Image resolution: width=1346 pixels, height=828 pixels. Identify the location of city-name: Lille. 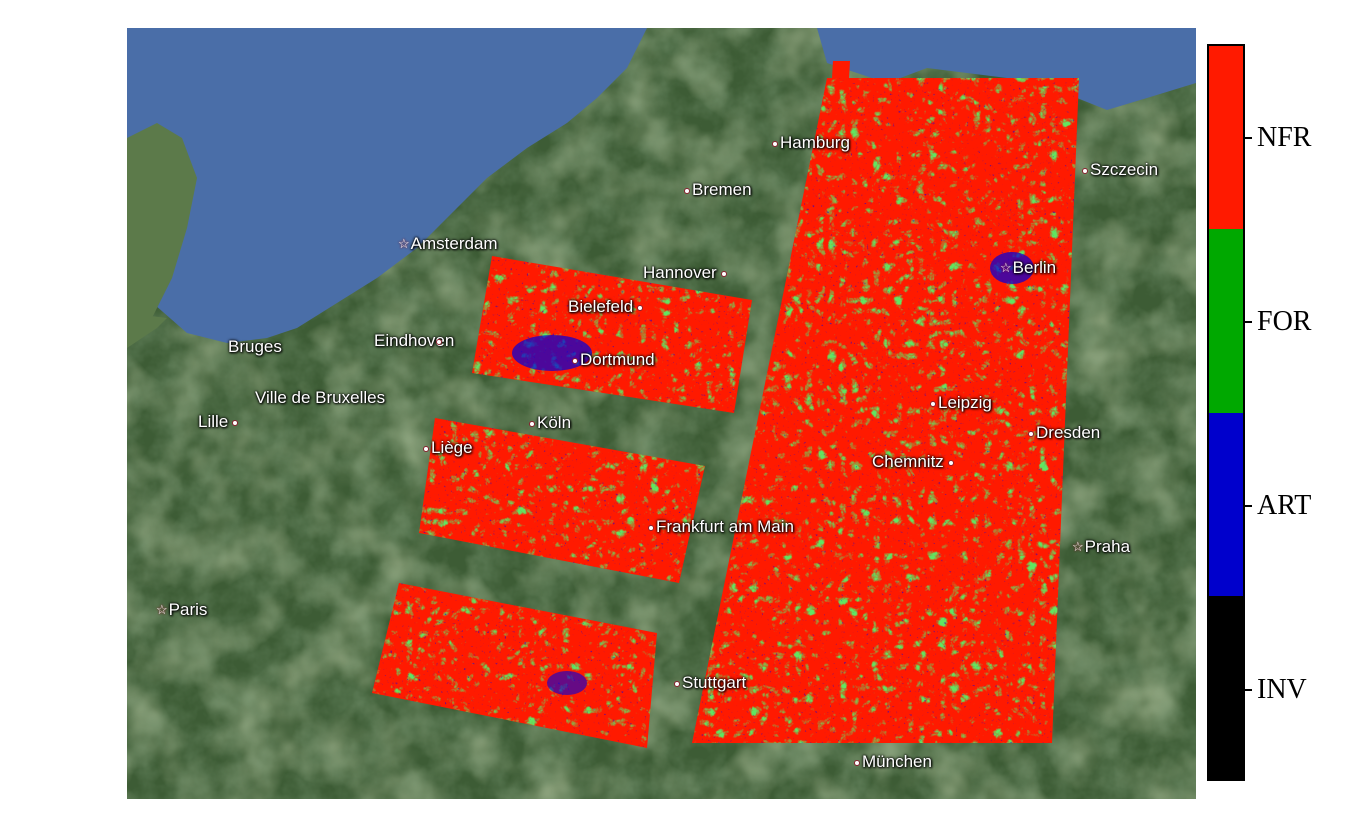
(213, 421).